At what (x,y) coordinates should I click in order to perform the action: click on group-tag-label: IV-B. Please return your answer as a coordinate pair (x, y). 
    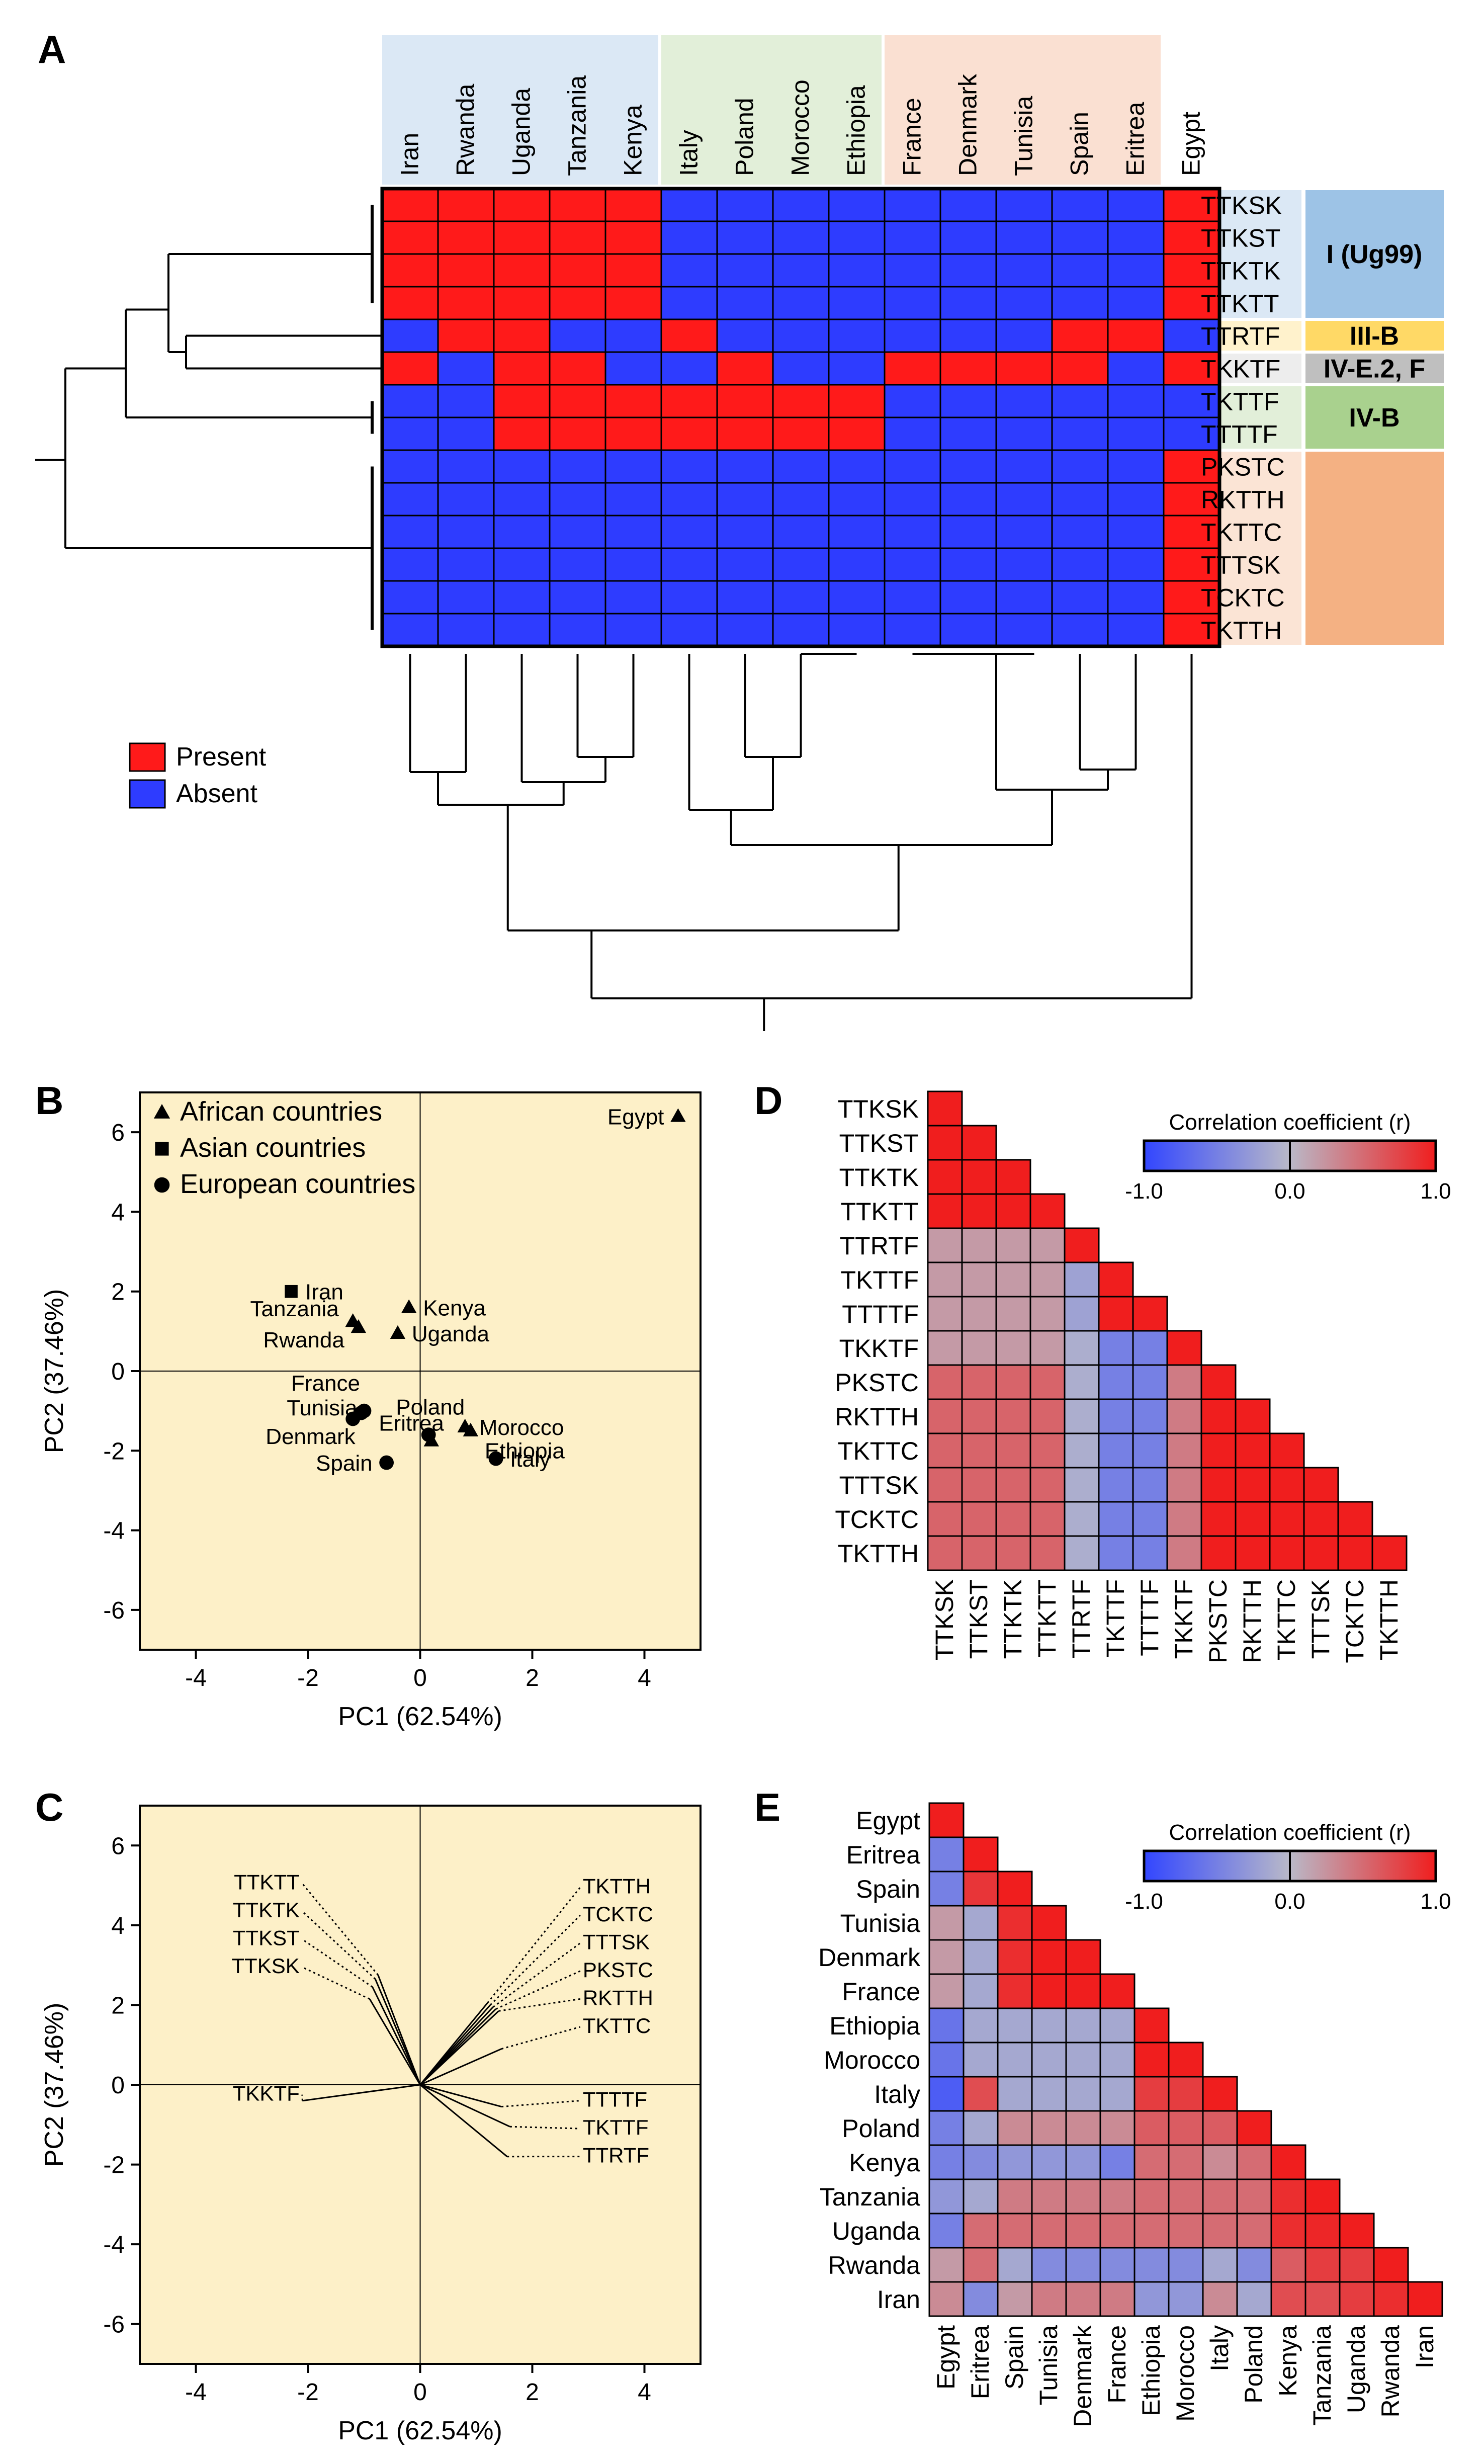
    Looking at the image, I should click on (1374, 418).